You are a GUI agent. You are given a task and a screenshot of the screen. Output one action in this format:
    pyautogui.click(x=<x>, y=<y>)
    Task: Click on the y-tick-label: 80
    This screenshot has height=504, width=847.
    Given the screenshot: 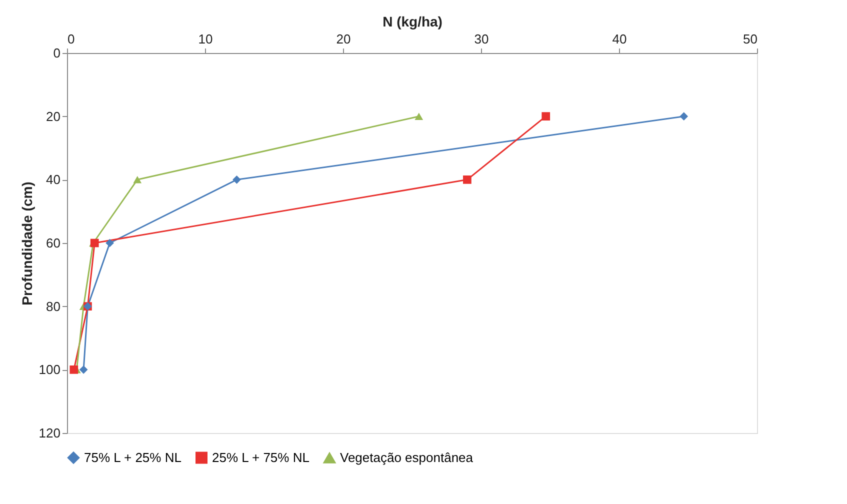 What is the action you would take?
    pyautogui.click(x=53, y=306)
    